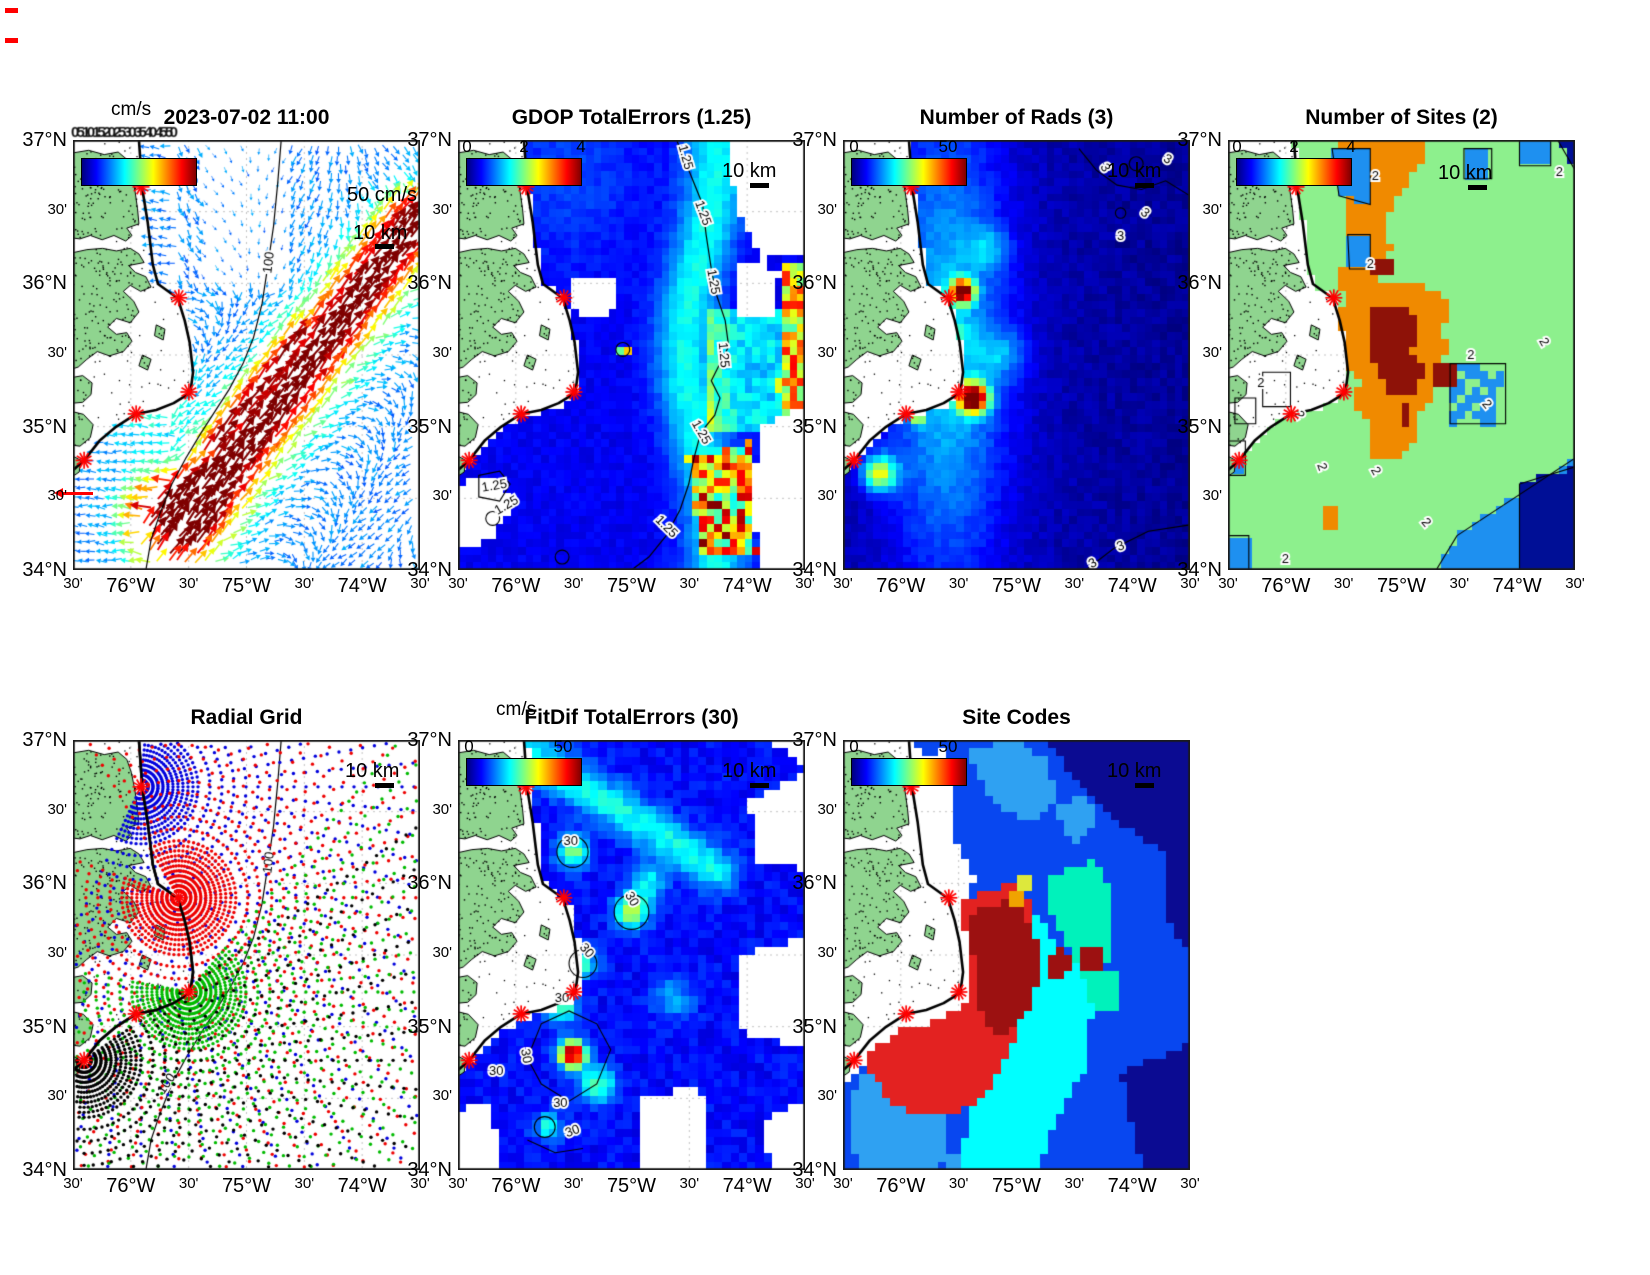  What do you see at coordinates (631, 117) in the screenshot?
I see `panel-title: GDOP TotalErrors (1.25)` at bounding box center [631, 117].